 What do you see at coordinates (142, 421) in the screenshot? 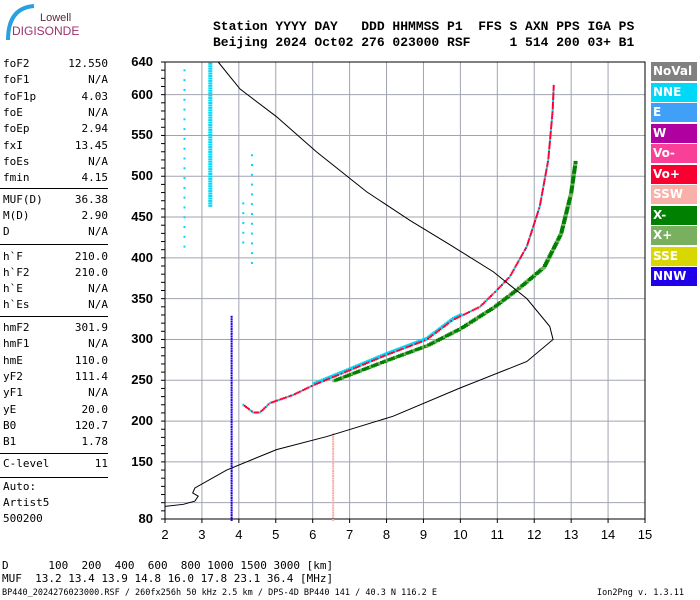
I see `y-tick-label: 200` at bounding box center [142, 421].